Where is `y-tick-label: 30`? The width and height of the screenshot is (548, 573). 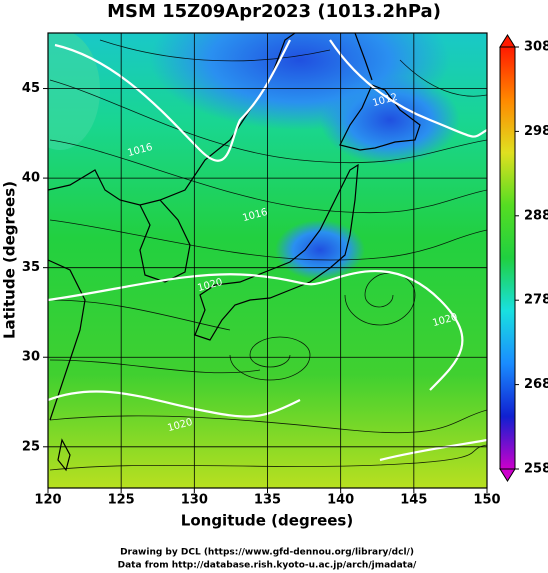 y-tick-label: 30 is located at coordinates (31, 357).